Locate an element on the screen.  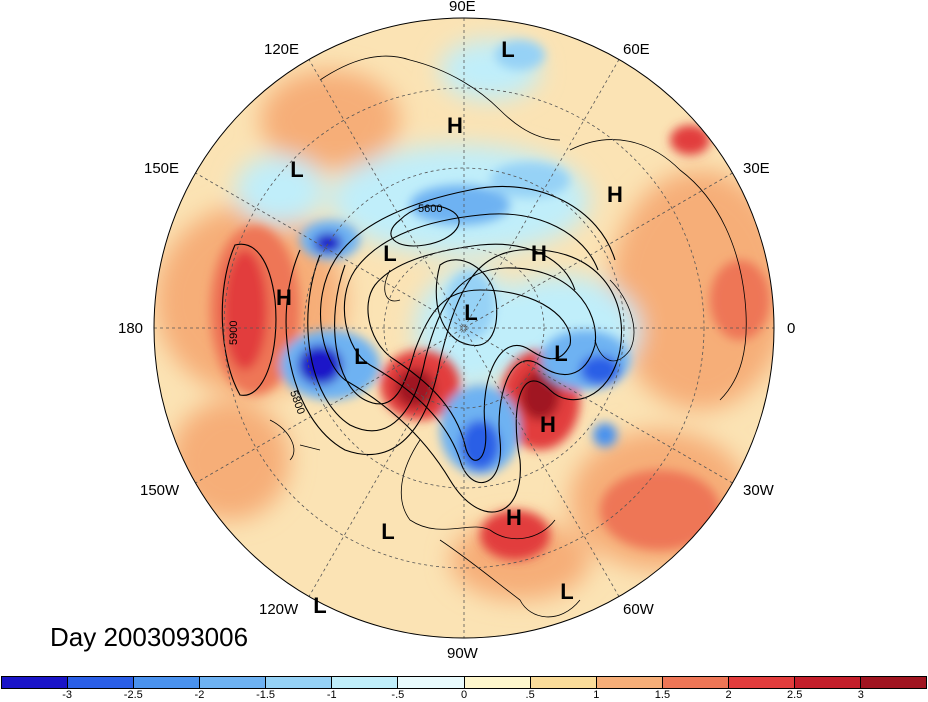
lon-label-60w: 60W is located at coordinates (638, 609).